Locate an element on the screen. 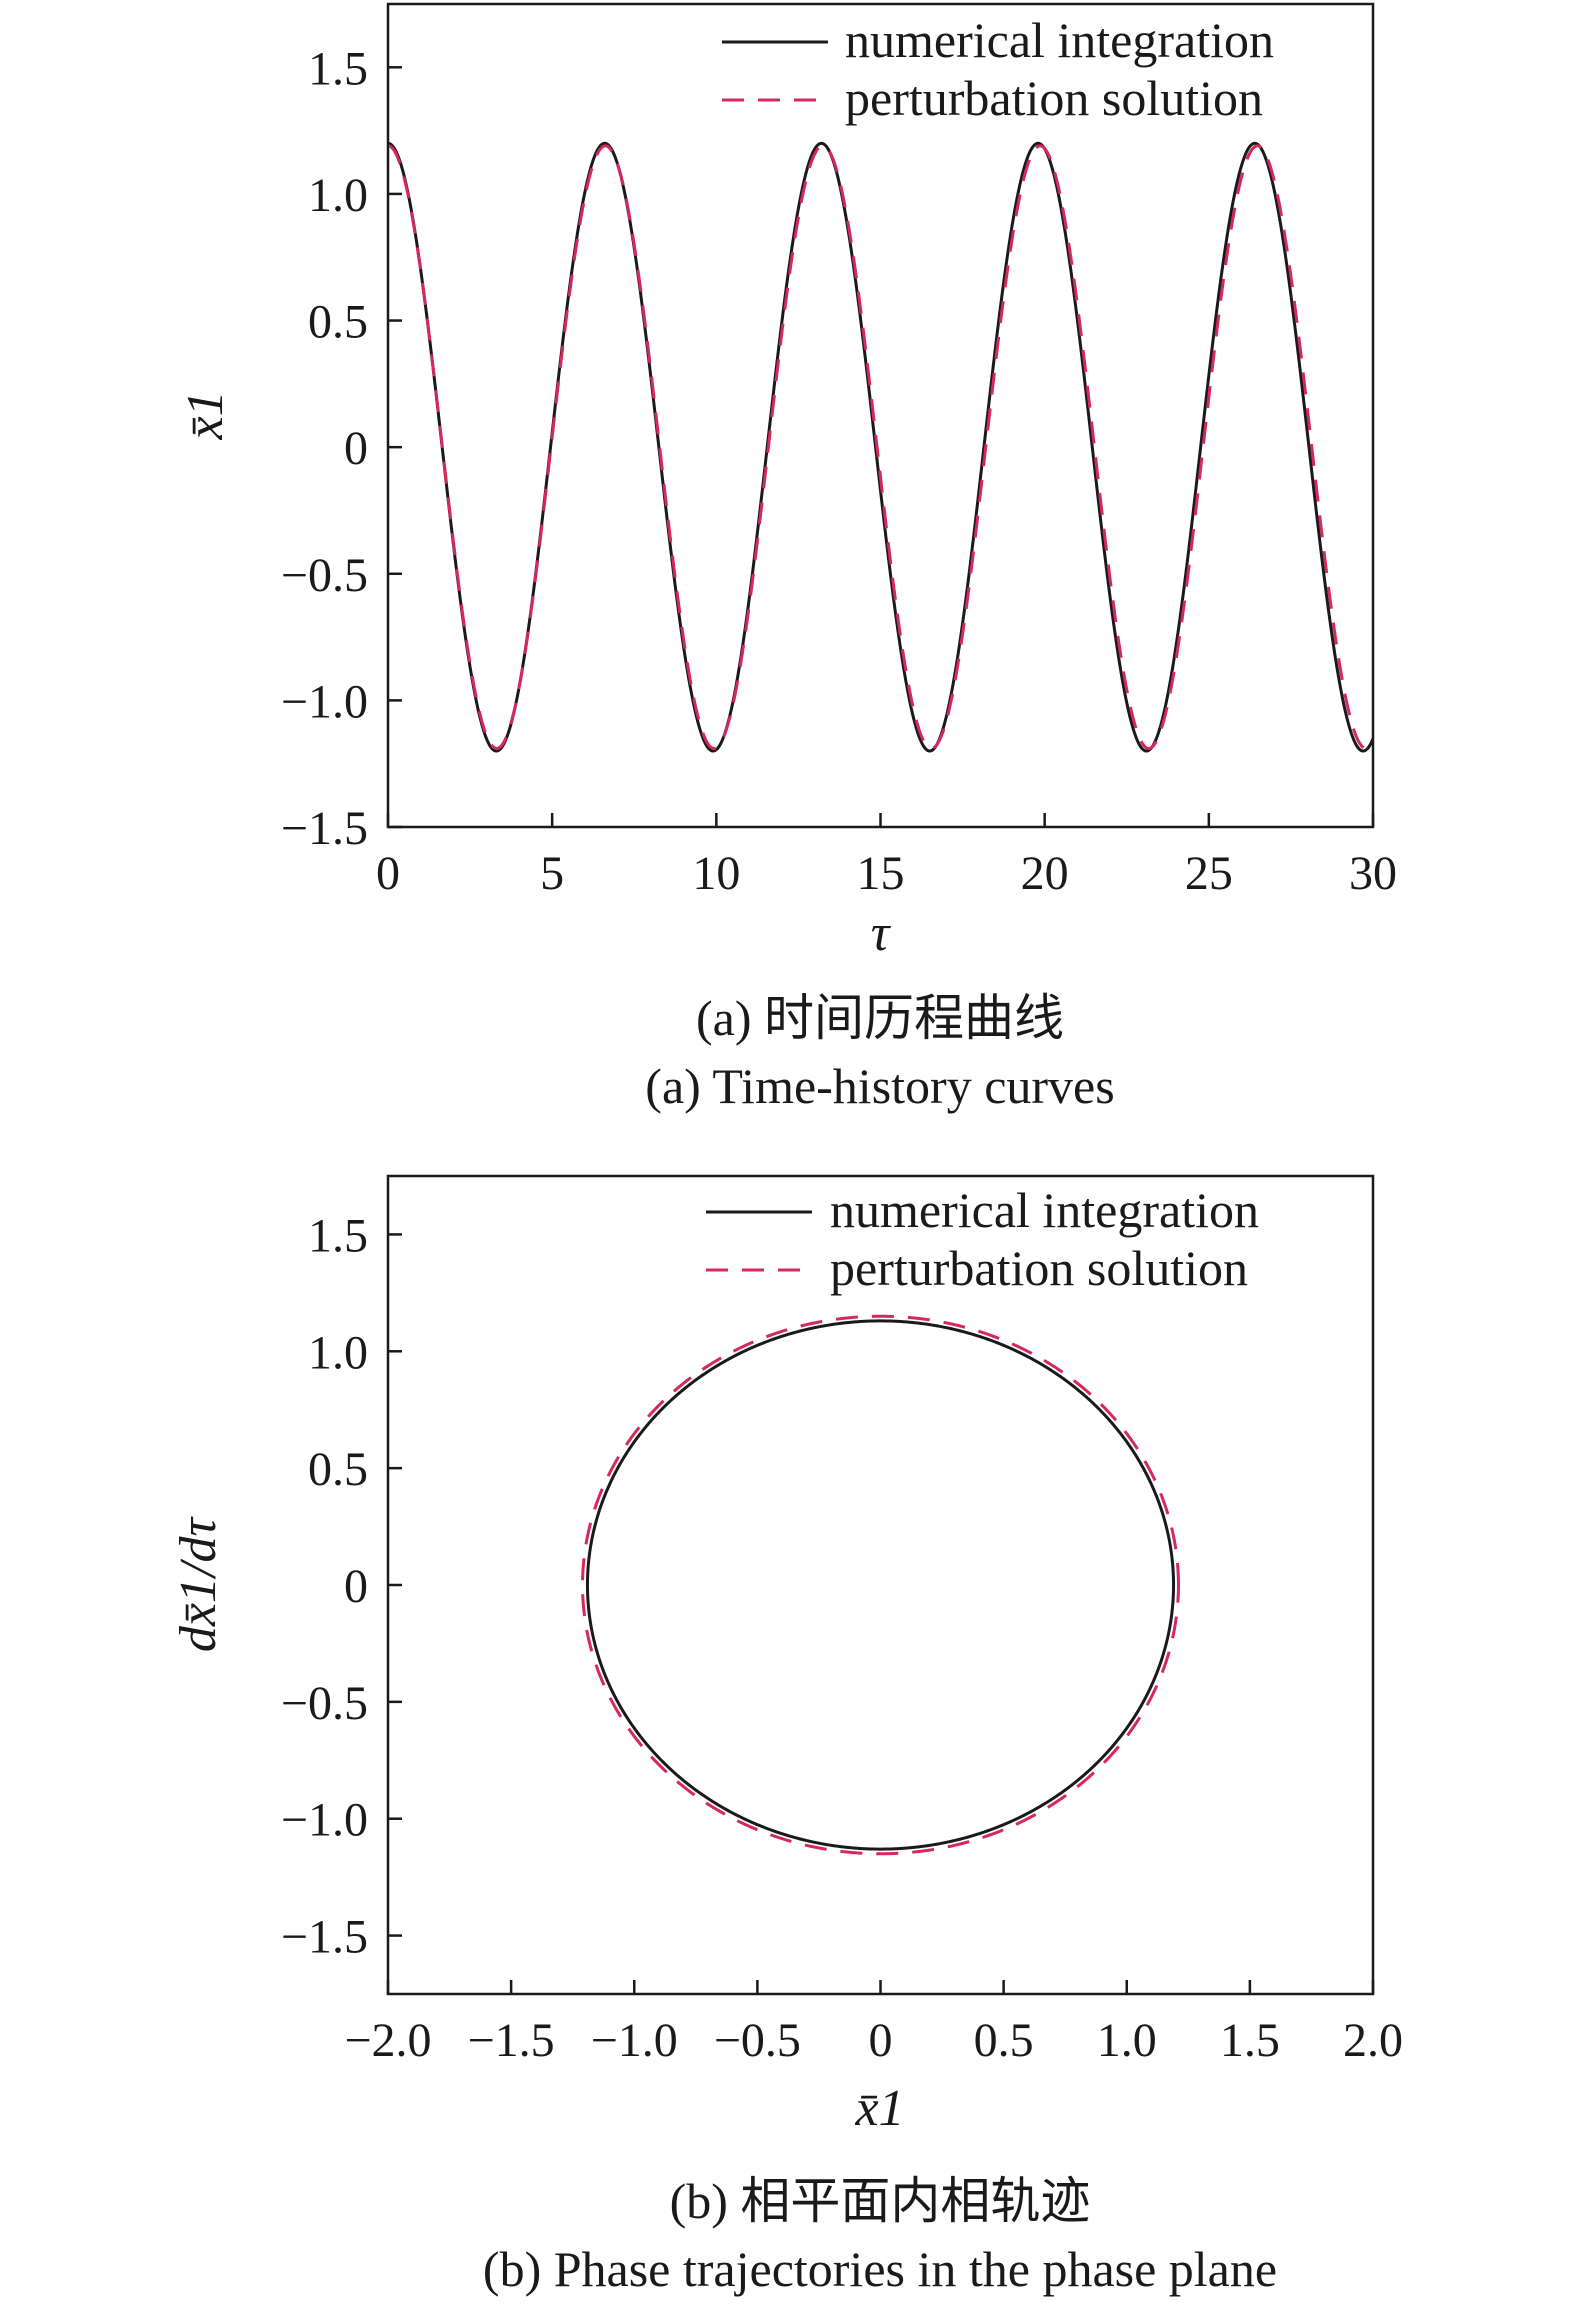 This screenshot has width=1575, height=2311. caption-en: (a) Time-history curves is located at coordinates (879, 1086).